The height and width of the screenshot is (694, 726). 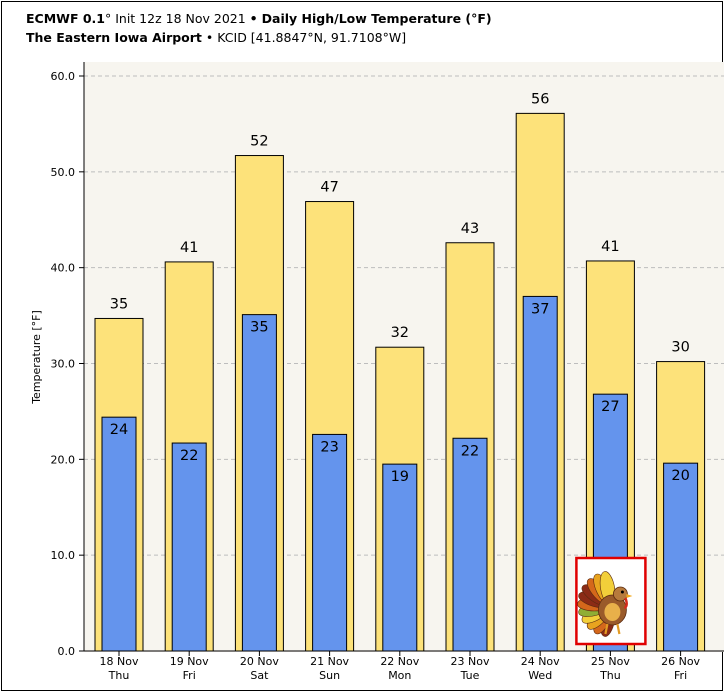 What do you see at coordinates (119, 661) in the screenshot?
I see `x-tick-label-date: 18 Nov` at bounding box center [119, 661].